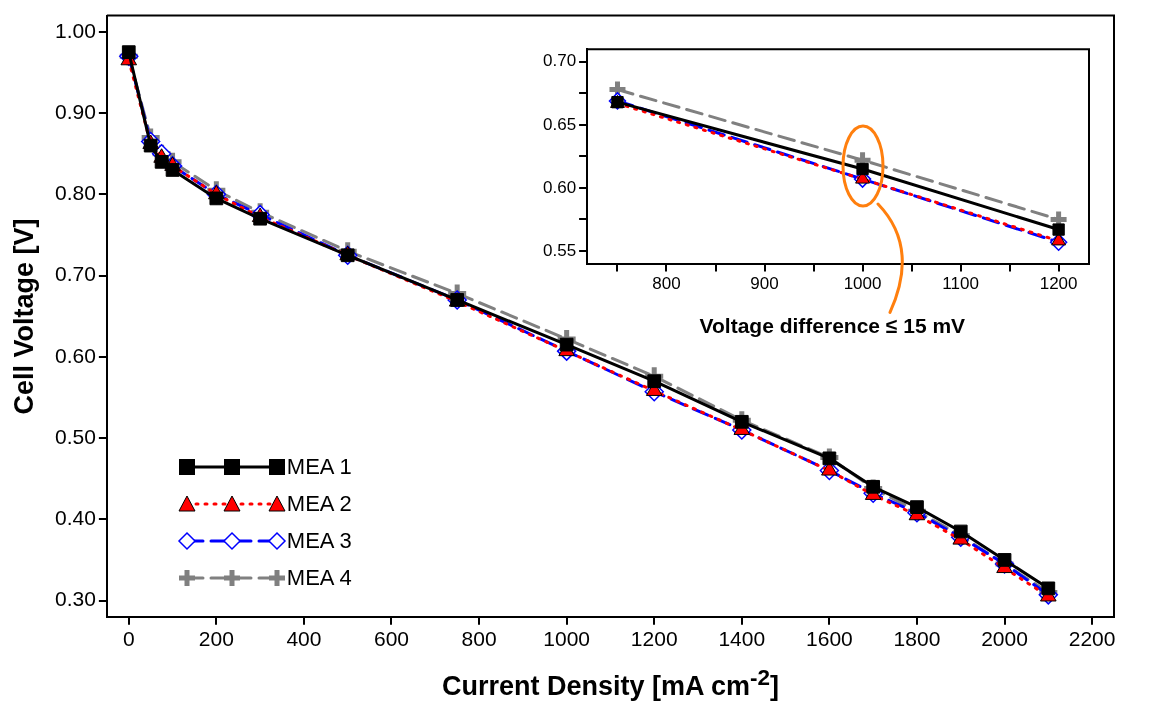  Describe the element at coordinates (319, 578) in the screenshot. I see `legend-label: MEA 4` at that location.